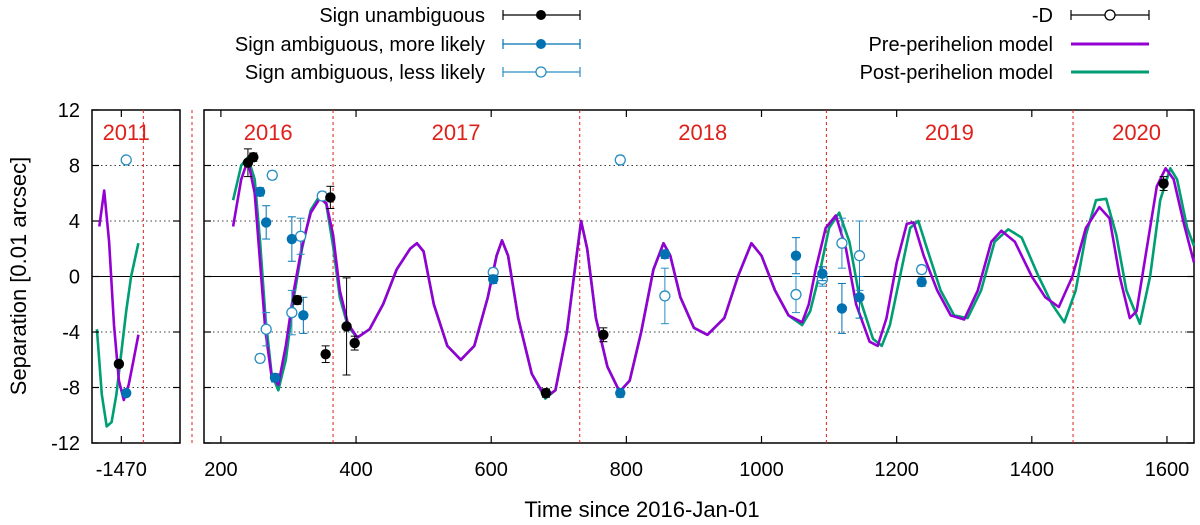 This screenshot has width=1200, height=525. What do you see at coordinates (117, 335) in the screenshot?
I see `post-perihelion-curve` at bounding box center [117, 335].